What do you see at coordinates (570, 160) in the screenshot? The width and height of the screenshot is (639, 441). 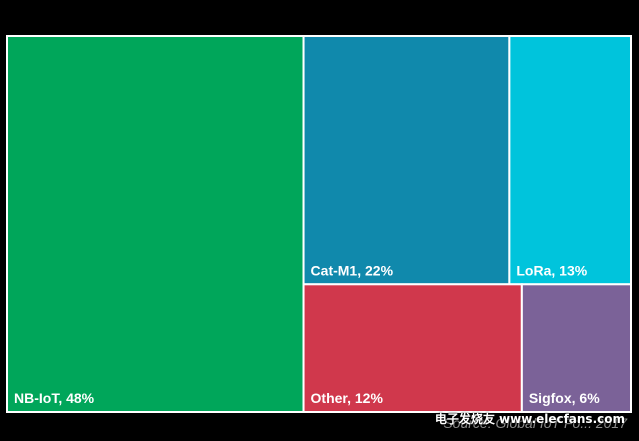 I see `tile-lora` at bounding box center [570, 160].